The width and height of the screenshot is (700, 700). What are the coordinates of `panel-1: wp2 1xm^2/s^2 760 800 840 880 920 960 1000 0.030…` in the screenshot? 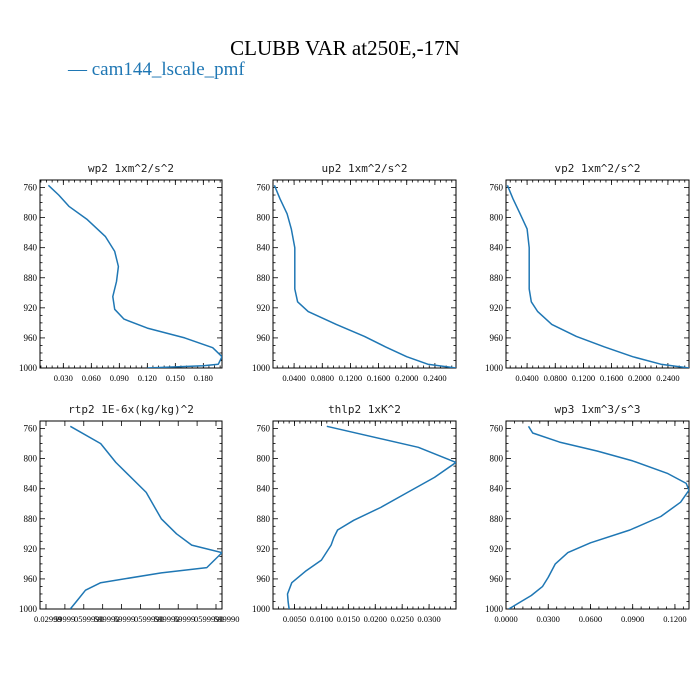 It's located at (121, 272).